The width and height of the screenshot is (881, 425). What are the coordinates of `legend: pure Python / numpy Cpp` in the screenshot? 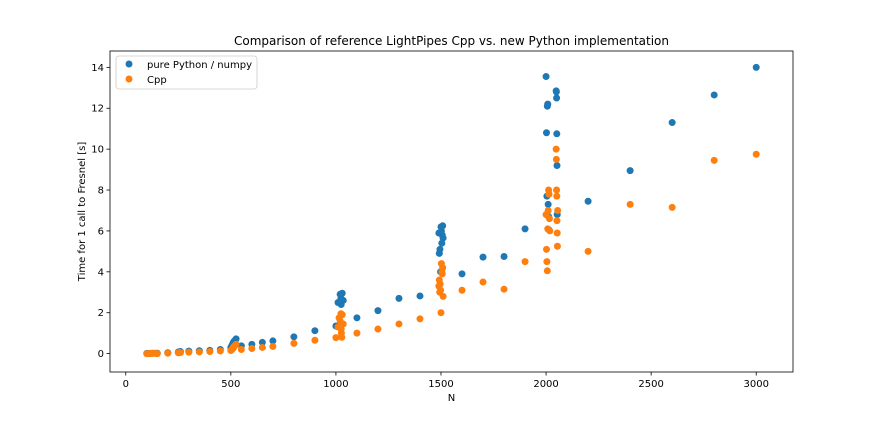 It's located at (186, 72).